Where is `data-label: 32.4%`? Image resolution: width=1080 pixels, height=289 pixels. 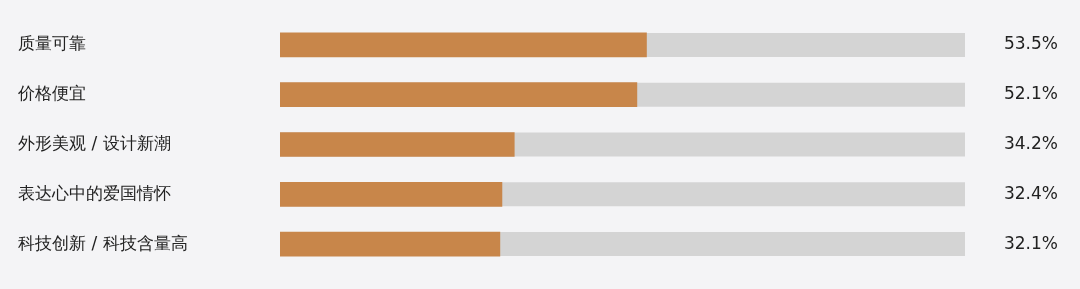 data-label: 32.4% is located at coordinates (1030, 192).